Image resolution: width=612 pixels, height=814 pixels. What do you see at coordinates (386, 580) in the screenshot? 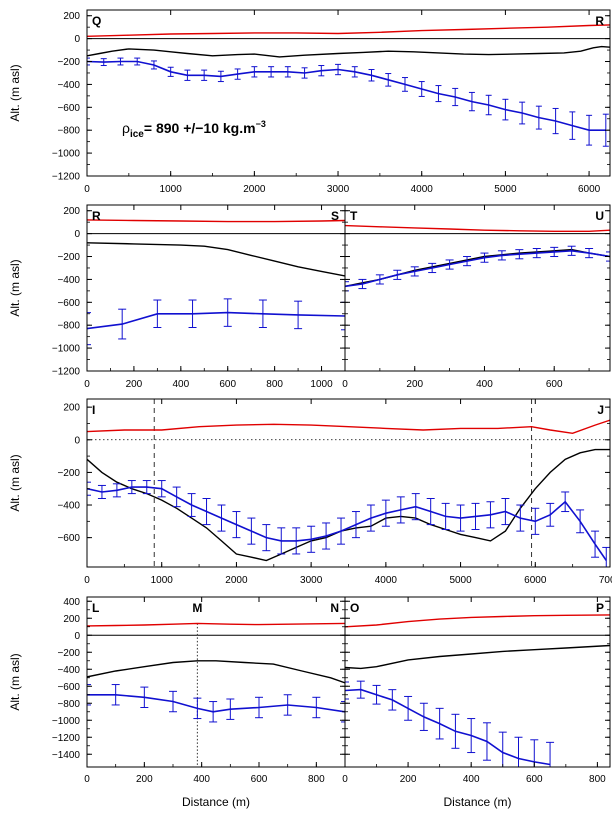
I see `x-tick-label: 4000` at bounding box center [386, 580].